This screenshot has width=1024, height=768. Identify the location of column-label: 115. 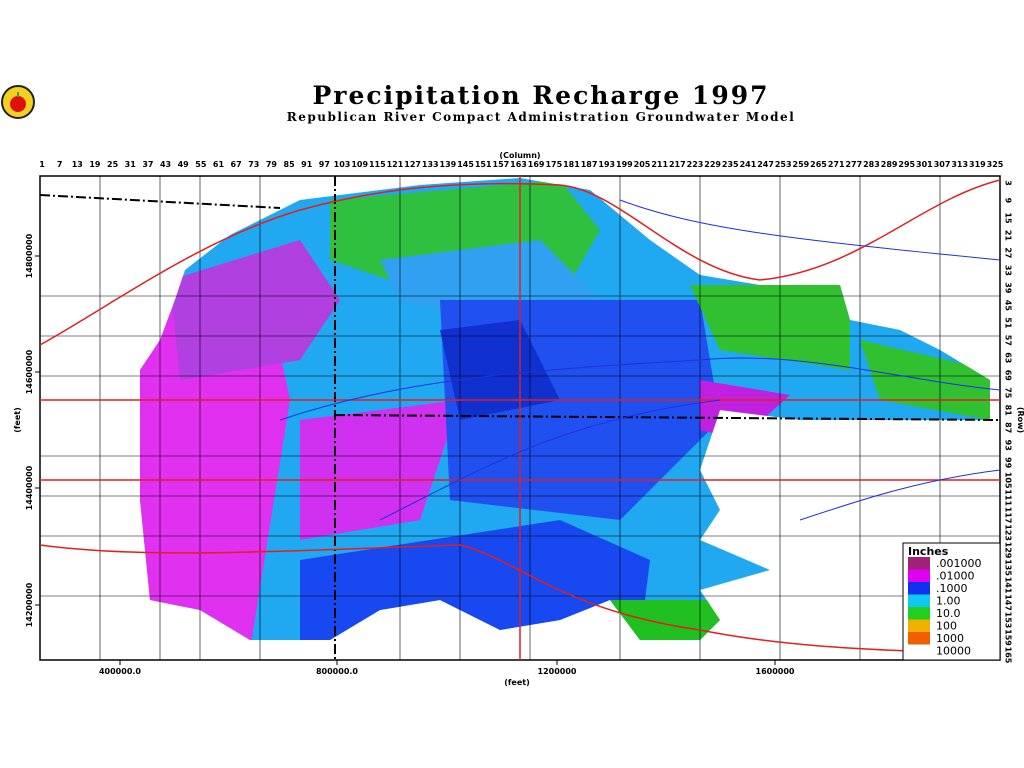
(377, 164).